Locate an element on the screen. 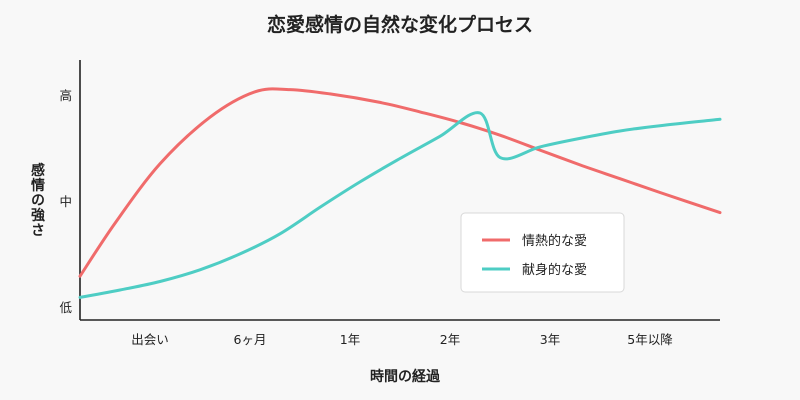  legend-box is located at coordinates (542, 252).